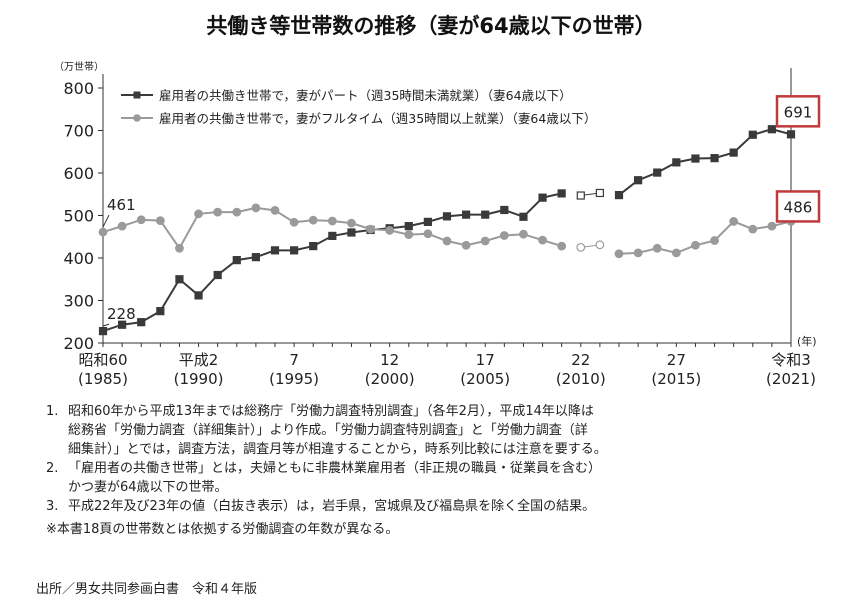 The width and height of the screenshot is (862, 609). I want to click on y-tick-label: 500, so click(78, 216).